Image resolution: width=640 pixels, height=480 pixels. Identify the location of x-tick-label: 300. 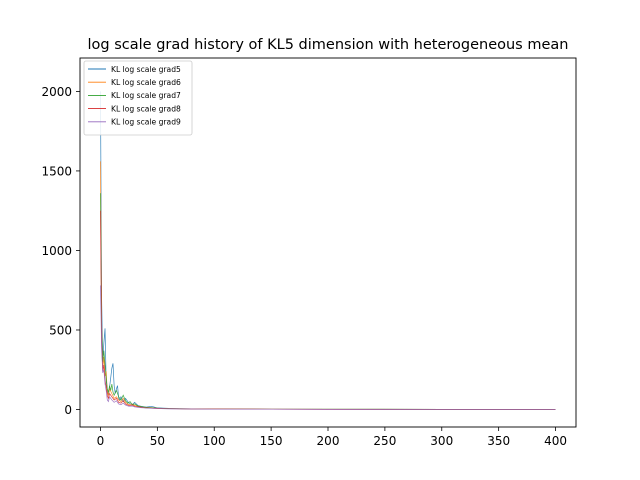
(441, 441).